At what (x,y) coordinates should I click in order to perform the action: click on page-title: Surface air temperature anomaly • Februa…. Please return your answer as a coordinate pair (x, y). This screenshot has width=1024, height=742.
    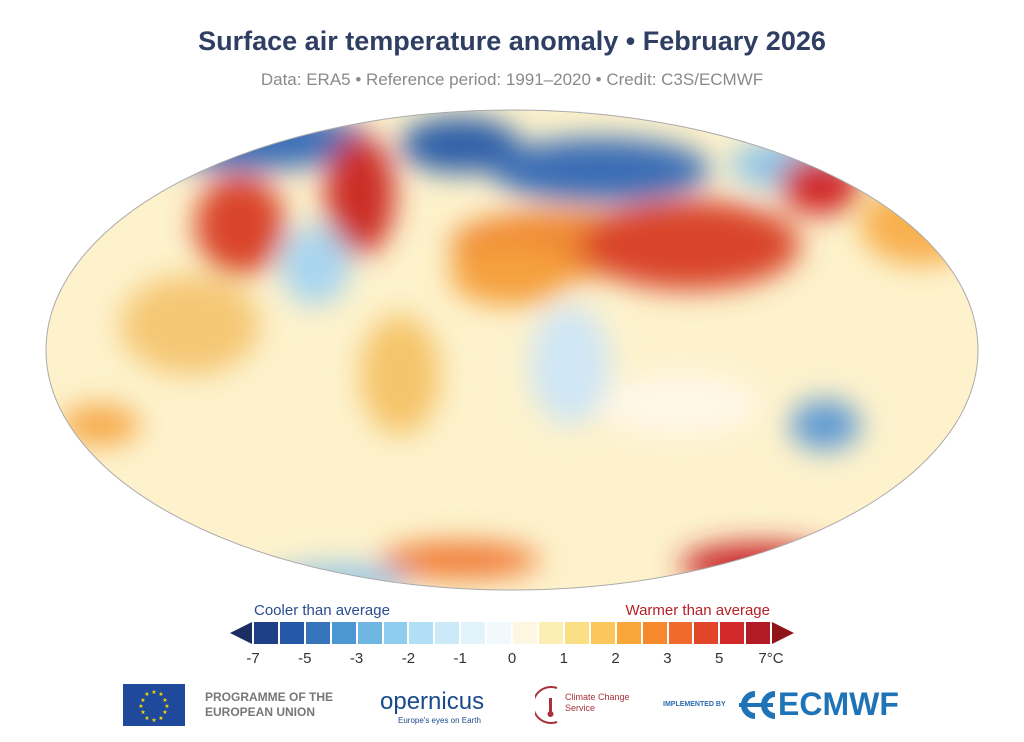
    Looking at the image, I should click on (512, 41).